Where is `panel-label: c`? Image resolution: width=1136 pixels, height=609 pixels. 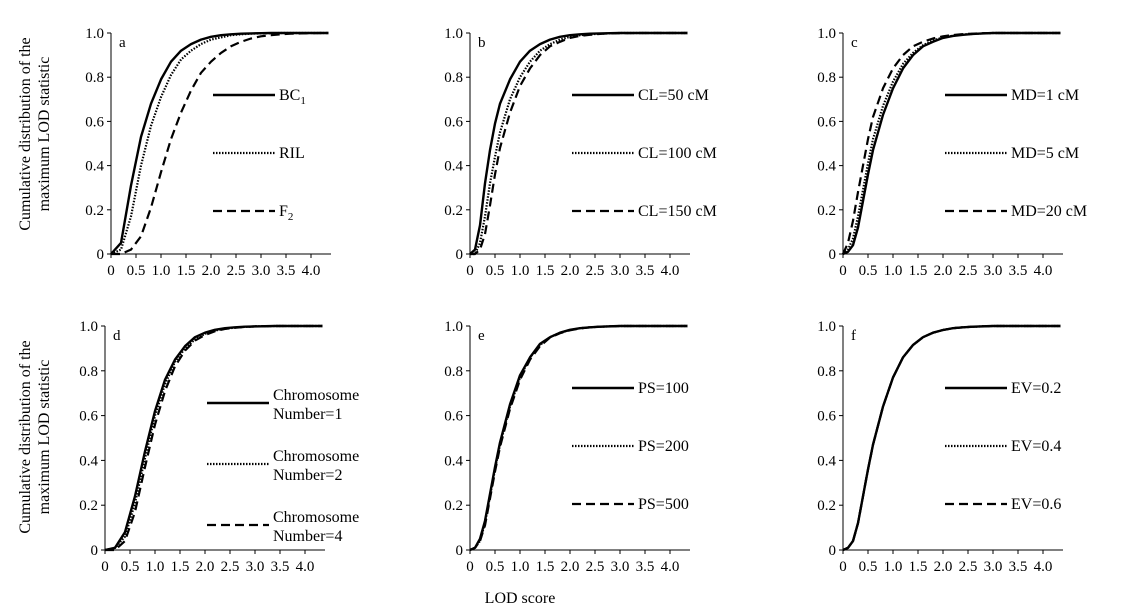 panel-label: c is located at coordinates (854, 43).